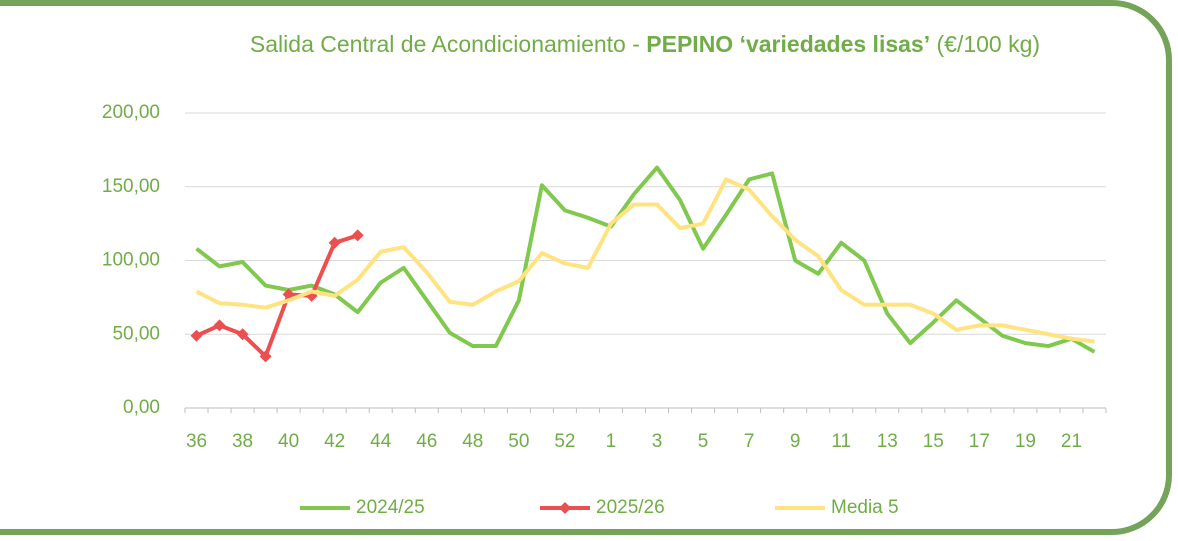 The image size is (1178, 541). I want to click on x-tick-label: 9, so click(795, 441).